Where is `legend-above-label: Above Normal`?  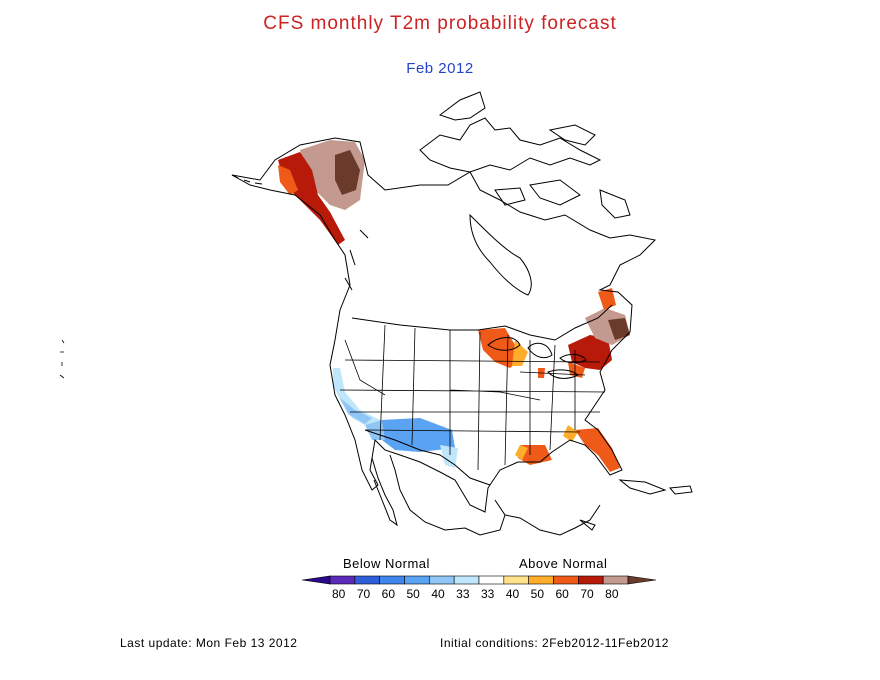
legend-above-label: Above Normal is located at coordinates (563, 563).